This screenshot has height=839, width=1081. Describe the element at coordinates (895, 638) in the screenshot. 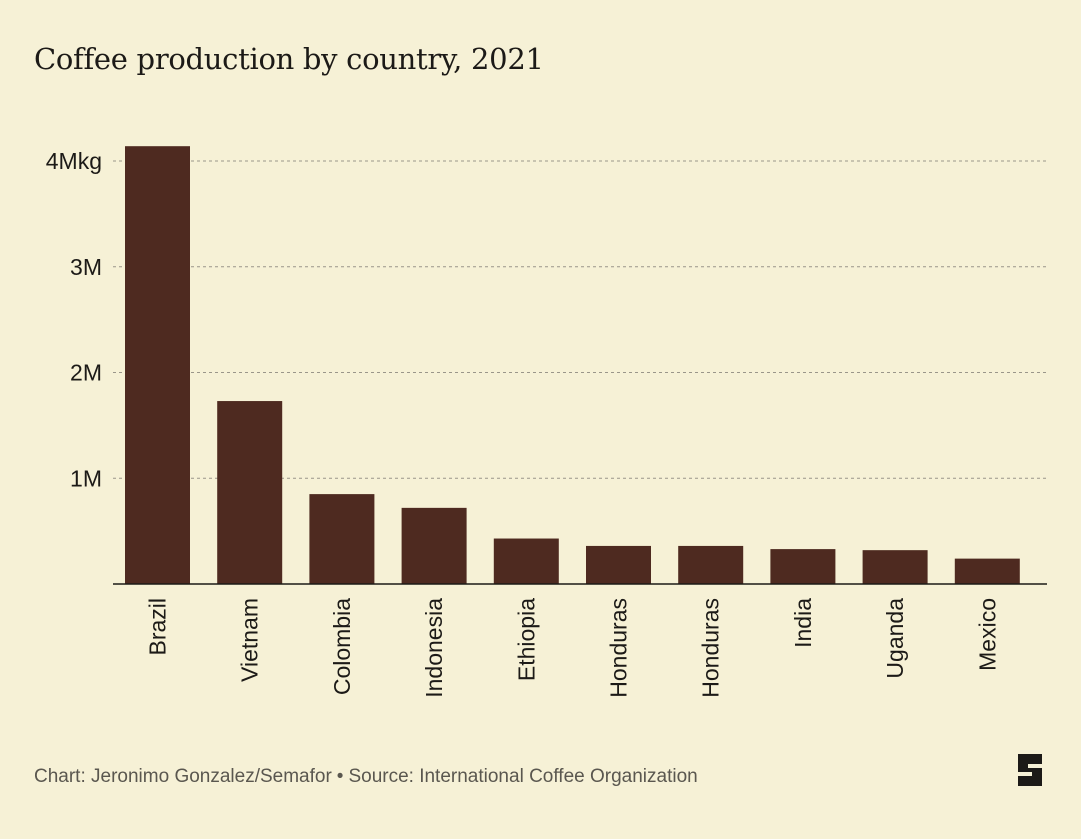

I see `x-tick-label: Uganda` at that location.